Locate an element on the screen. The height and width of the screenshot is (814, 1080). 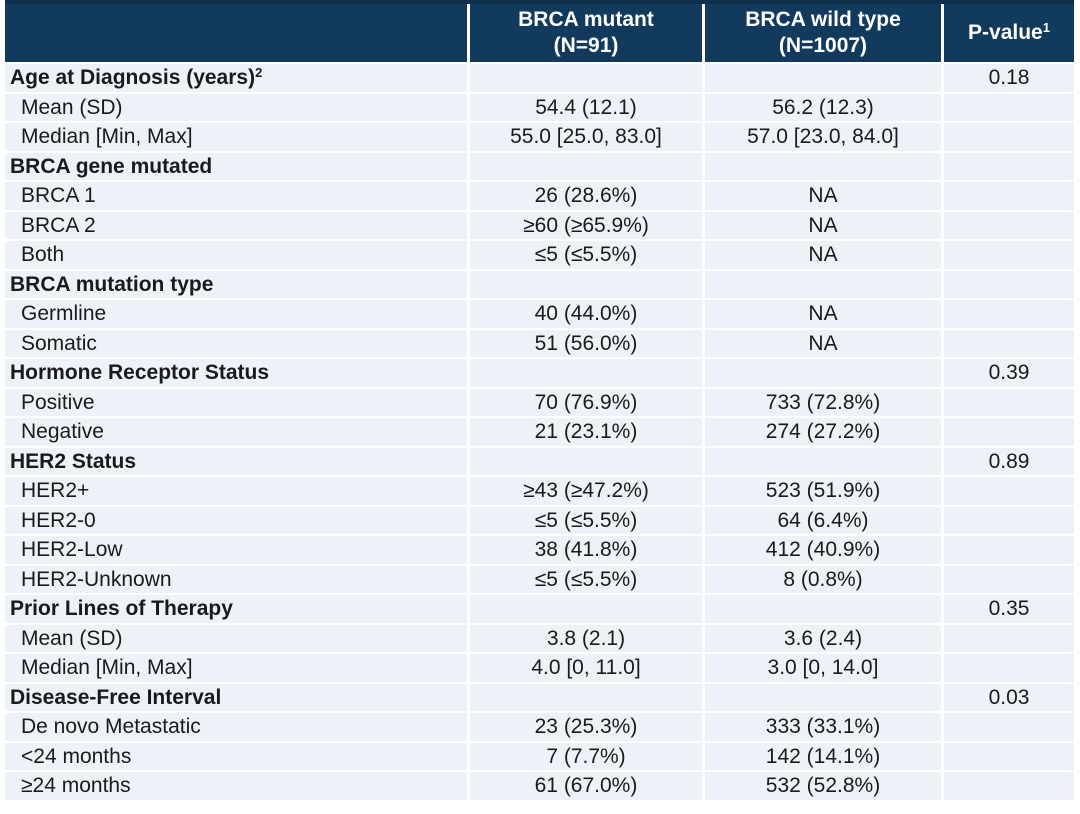
row-label: De novo Metastatic is located at coordinates (236, 727).